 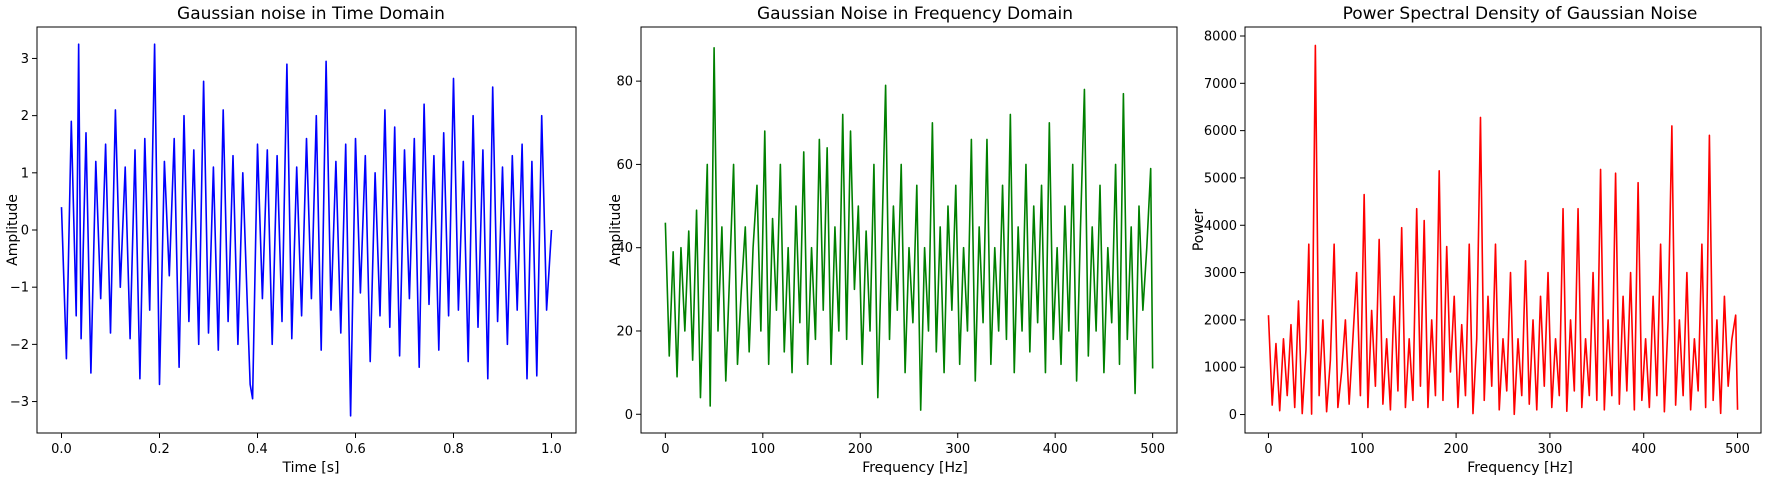 What do you see at coordinates (25, 173) in the screenshot?
I see `time-domain-ytick-label: 1` at bounding box center [25, 173].